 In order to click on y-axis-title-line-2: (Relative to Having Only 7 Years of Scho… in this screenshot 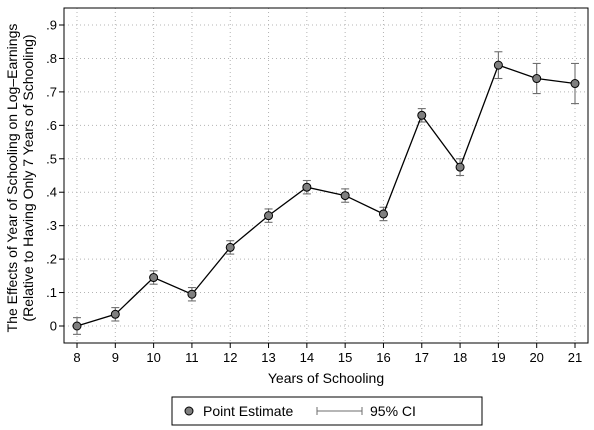, I will do `click(28, 177)`.